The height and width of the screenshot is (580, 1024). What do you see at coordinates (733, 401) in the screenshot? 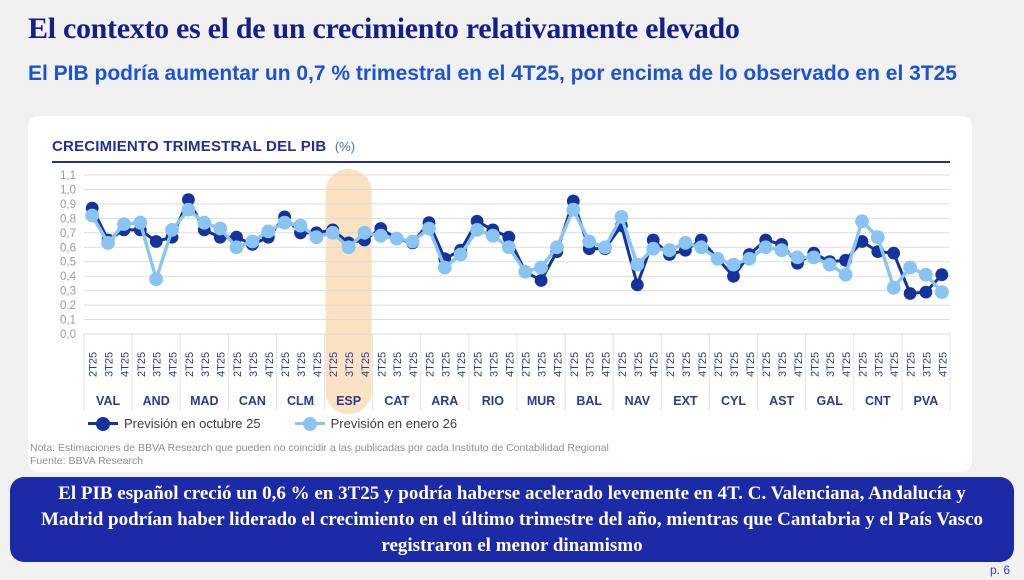
I see `region-label: CYL` at bounding box center [733, 401].